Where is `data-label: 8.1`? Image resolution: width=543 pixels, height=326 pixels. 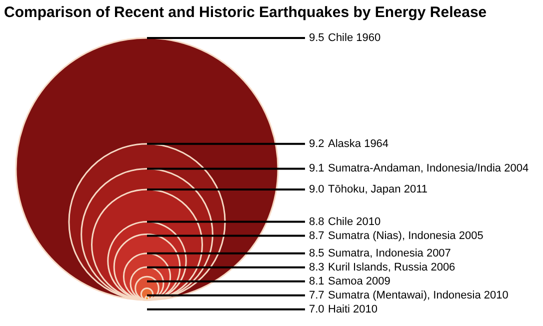
data-label: 8.1 is located at coordinates (316, 281).